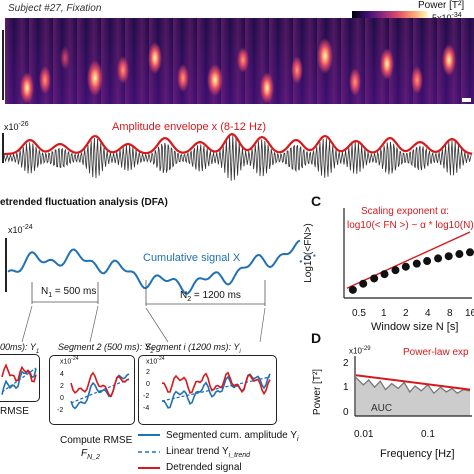 The height and width of the screenshot is (474, 474). What do you see at coordinates (155, 361) in the screenshot?
I see `segmenti-scale: x10-24` at bounding box center [155, 361].